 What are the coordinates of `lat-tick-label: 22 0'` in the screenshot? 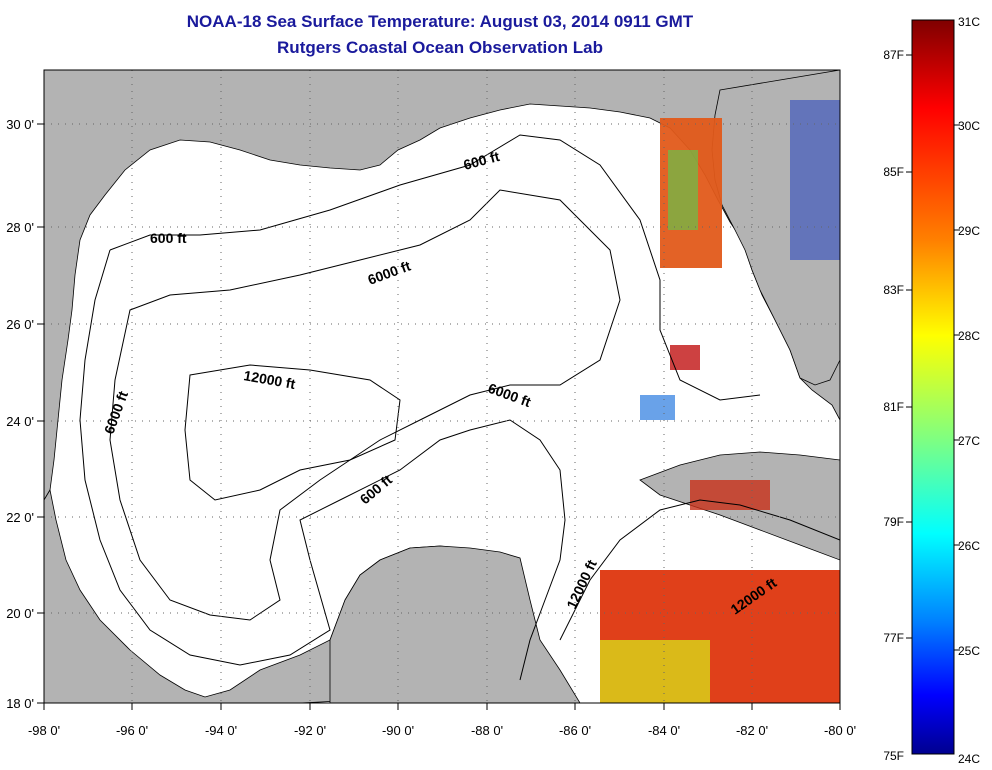 It's located at (20, 517).